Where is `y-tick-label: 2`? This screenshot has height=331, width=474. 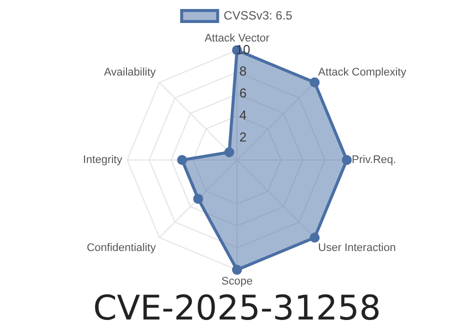
y-tick-label: 2 is located at coordinates (243, 137).